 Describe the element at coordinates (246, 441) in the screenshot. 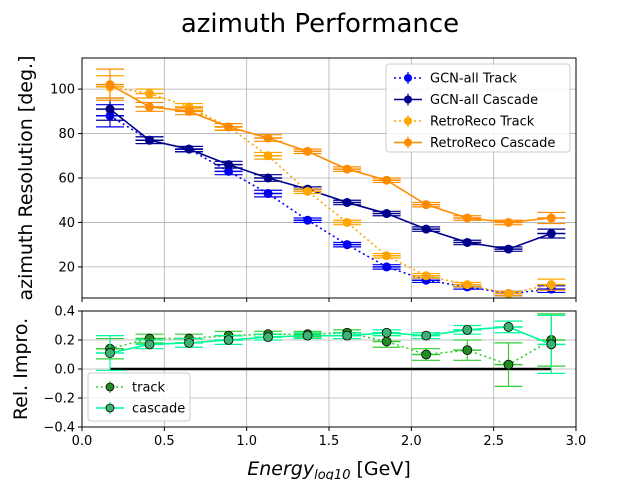

I see `x-tick-label: 1.0` at that location.